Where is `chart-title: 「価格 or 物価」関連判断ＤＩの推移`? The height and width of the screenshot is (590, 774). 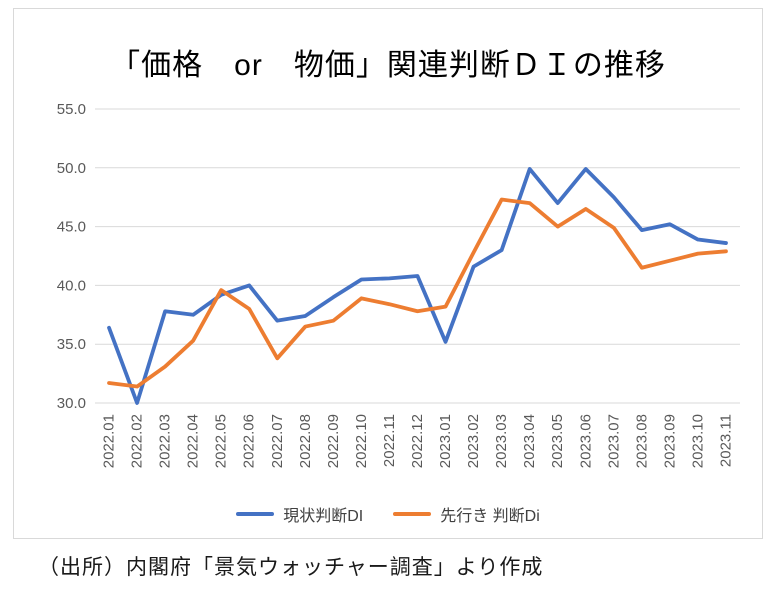
chart-title: 「価格 or 物価」関連判断ＤＩの推移 is located at coordinates (388, 65).